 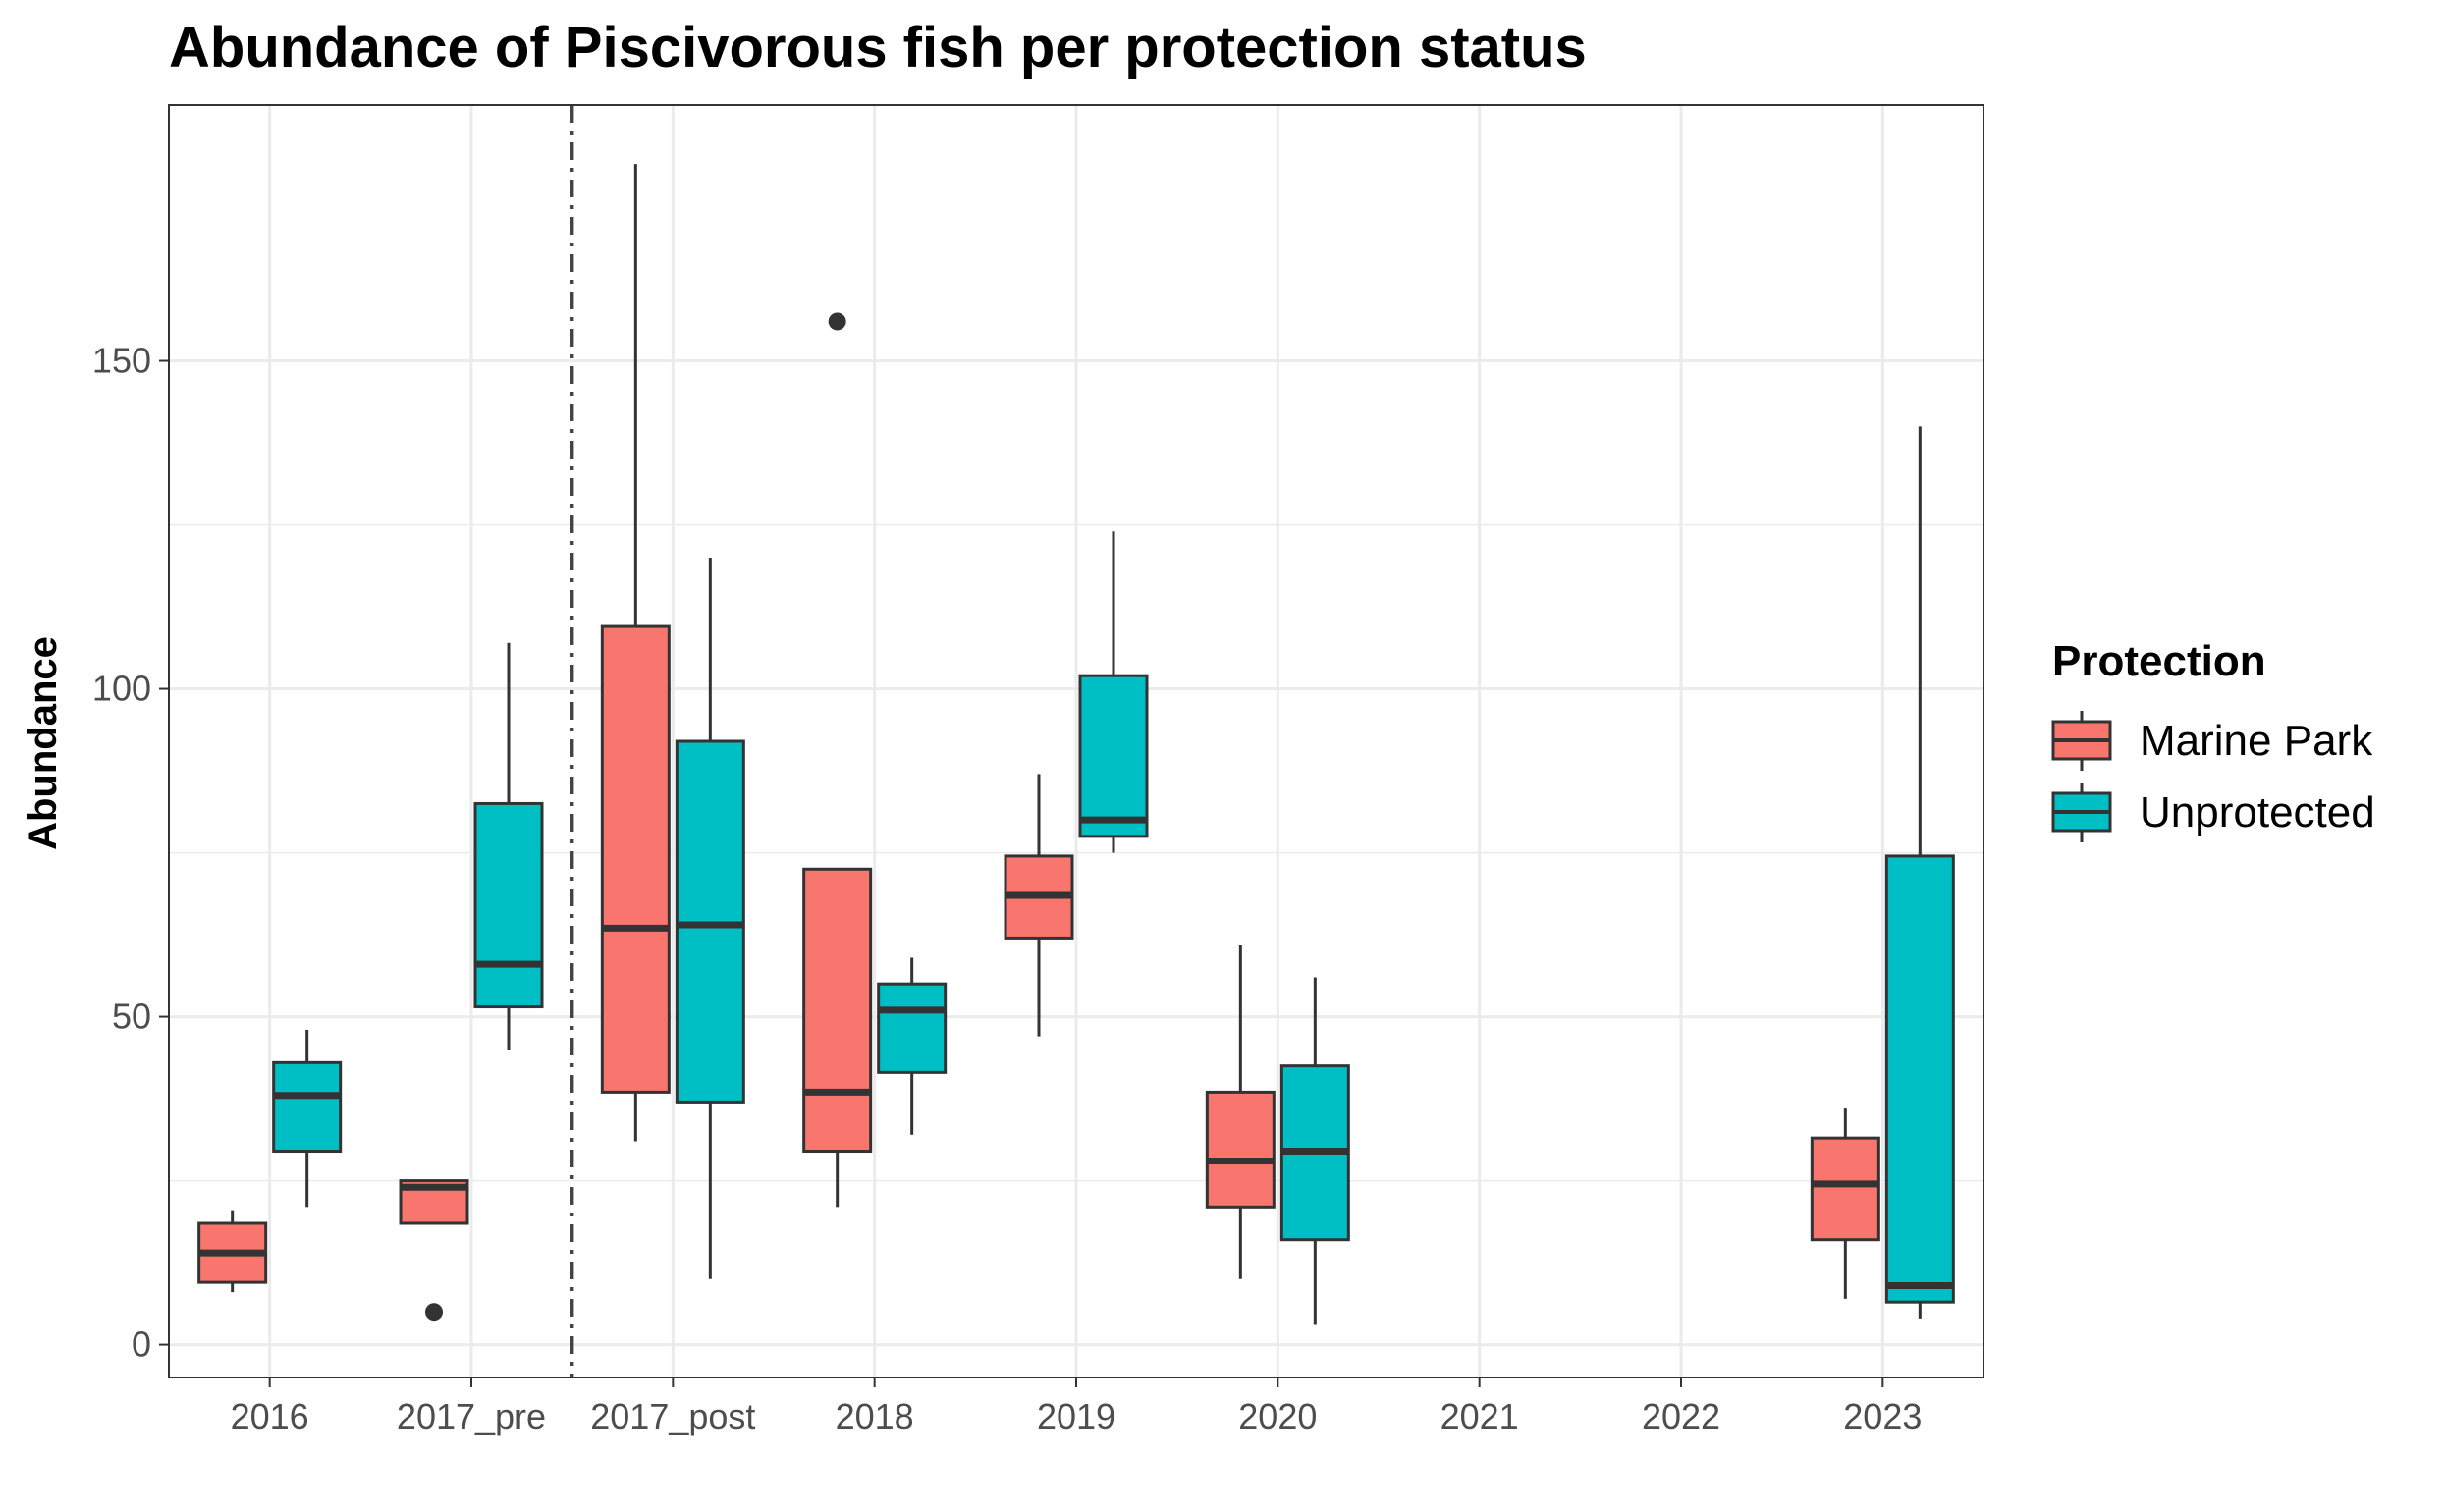 I want to click on box-marine-park-2023, so click(x=1845, y=1204).